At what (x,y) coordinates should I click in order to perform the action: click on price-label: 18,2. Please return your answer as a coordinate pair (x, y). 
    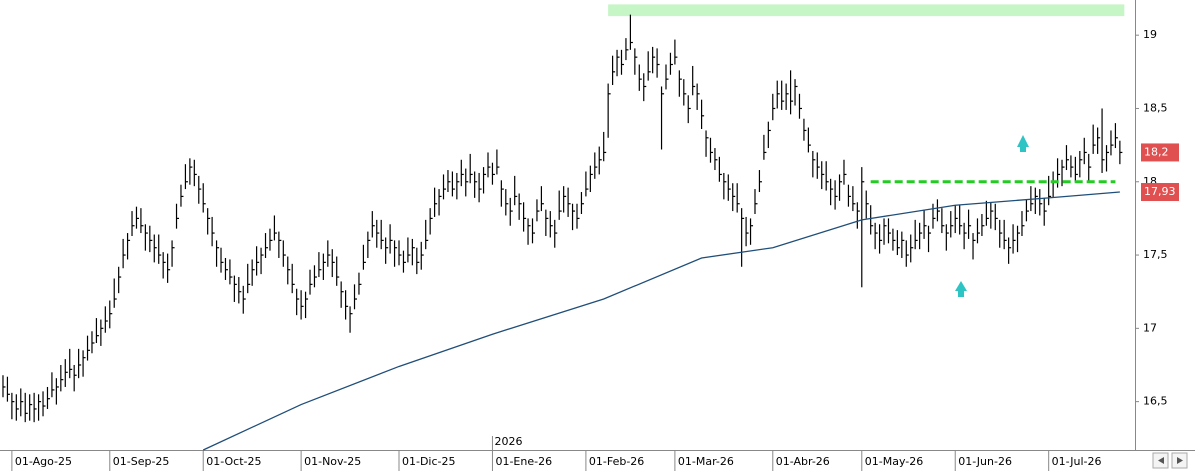
    Looking at the image, I should click on (1156, 151).